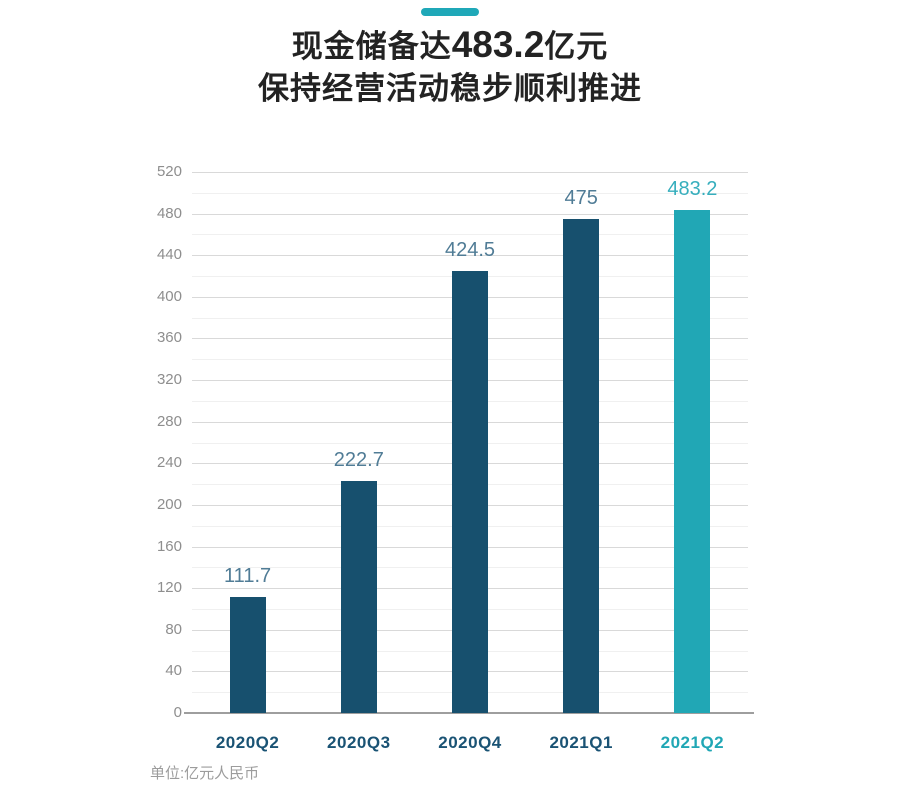 Image resolution: width=900 pixels, height=798 pixels. I want to click on x-label-2021Q2: 2021Q2, so click(692, 742).